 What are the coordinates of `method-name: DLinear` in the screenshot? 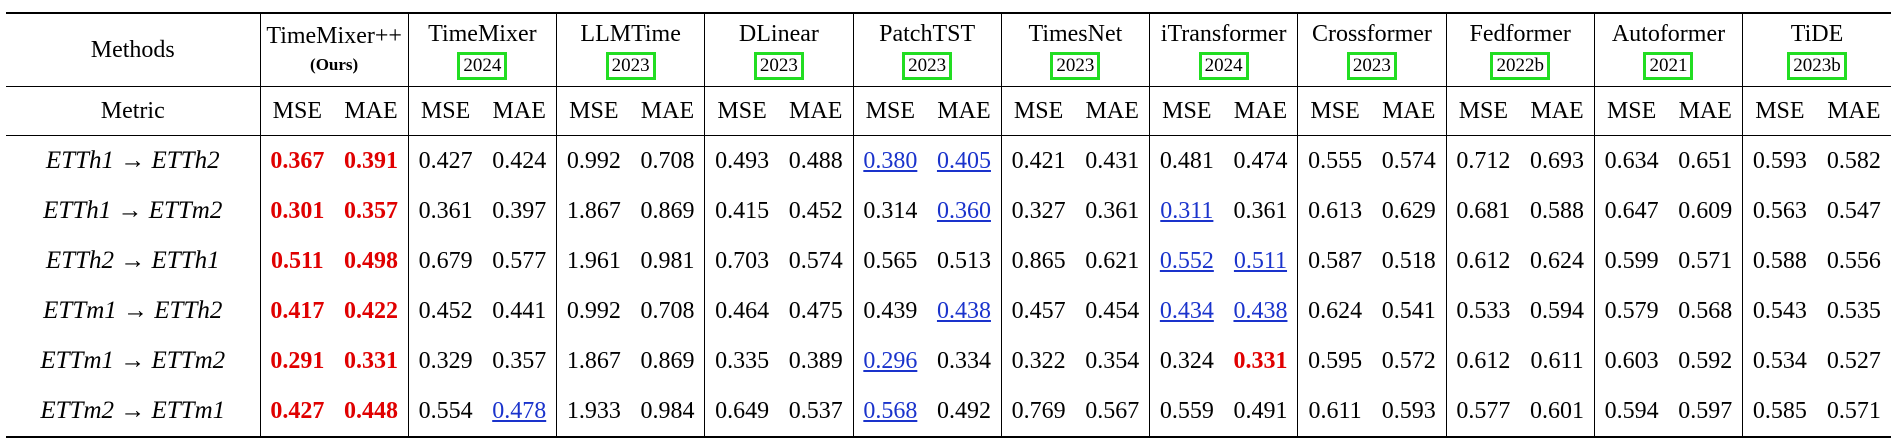 It's located at (778, 33).